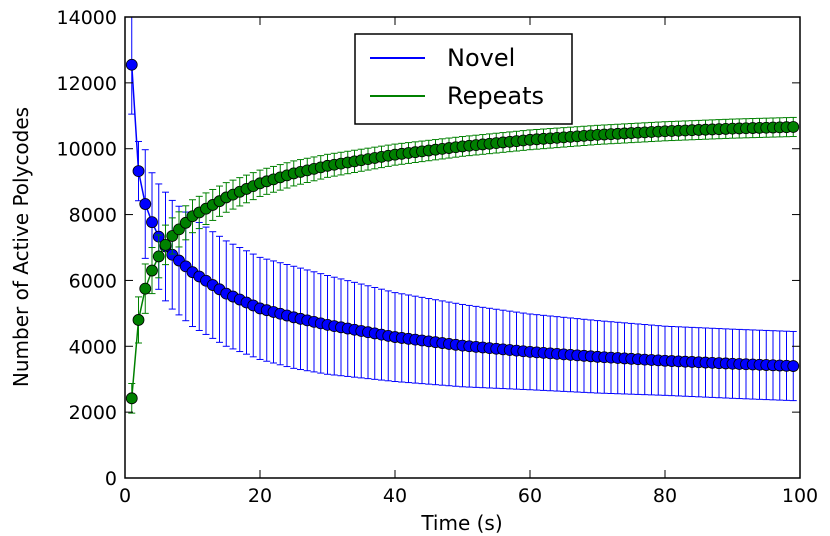  What do you see at coordinates (800, 496) in the screenshot?
I see `x-tick-label: 100` at bounding box center [800, 496].